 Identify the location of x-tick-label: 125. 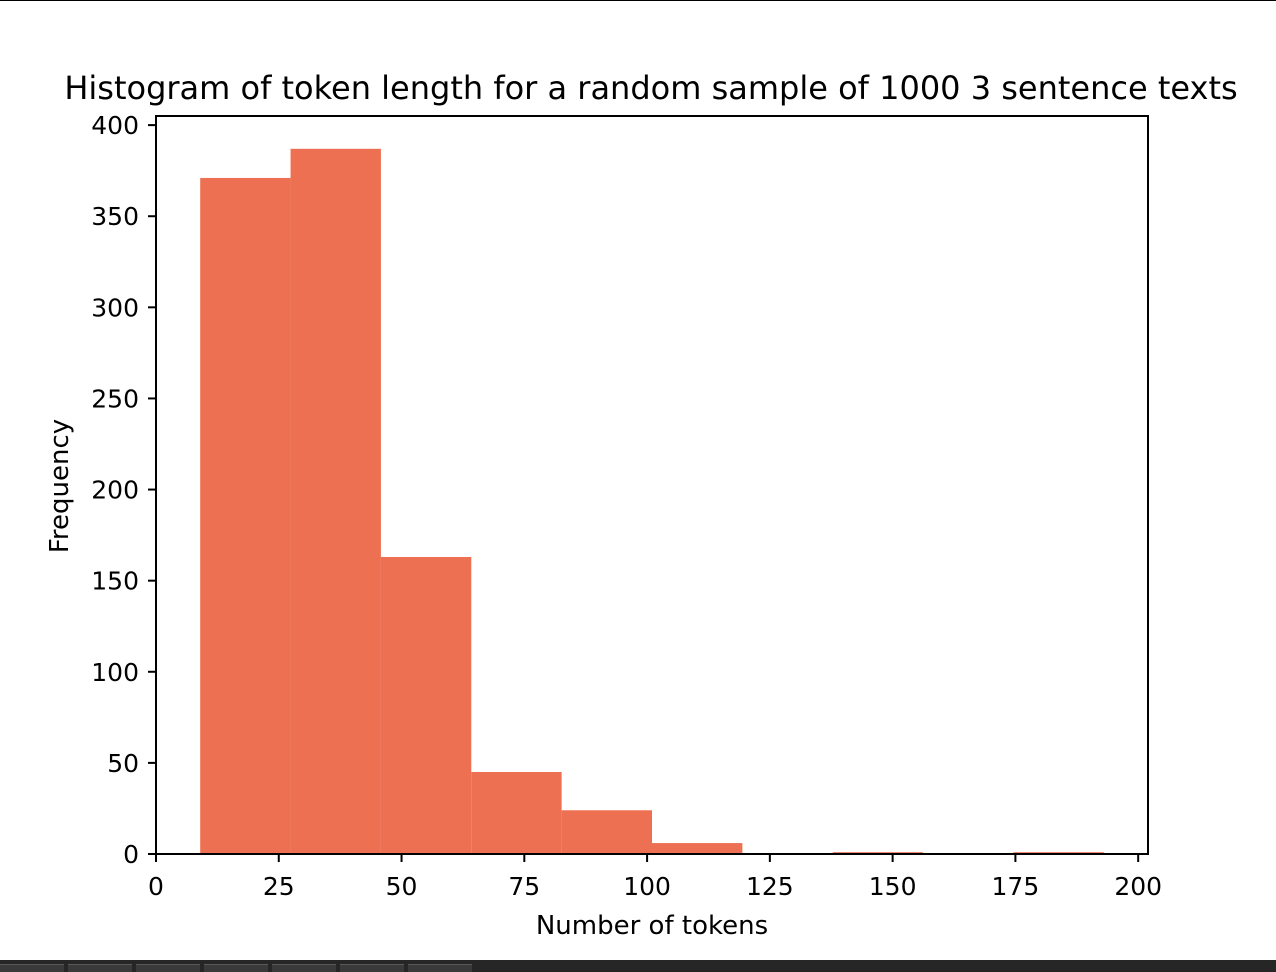
(770, 886).